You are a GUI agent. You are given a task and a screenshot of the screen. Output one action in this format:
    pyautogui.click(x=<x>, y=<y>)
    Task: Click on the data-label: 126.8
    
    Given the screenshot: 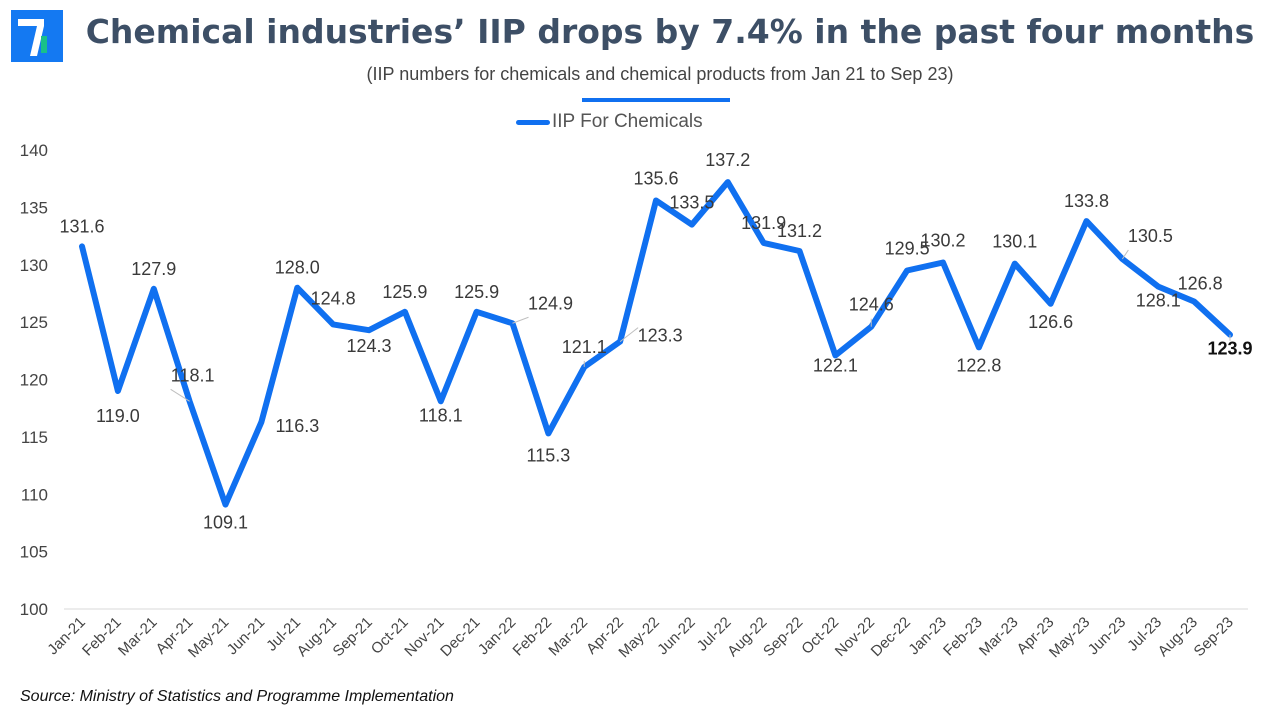 What is the action you would take?
    pyautogui.click(x=1200, y=283)
    